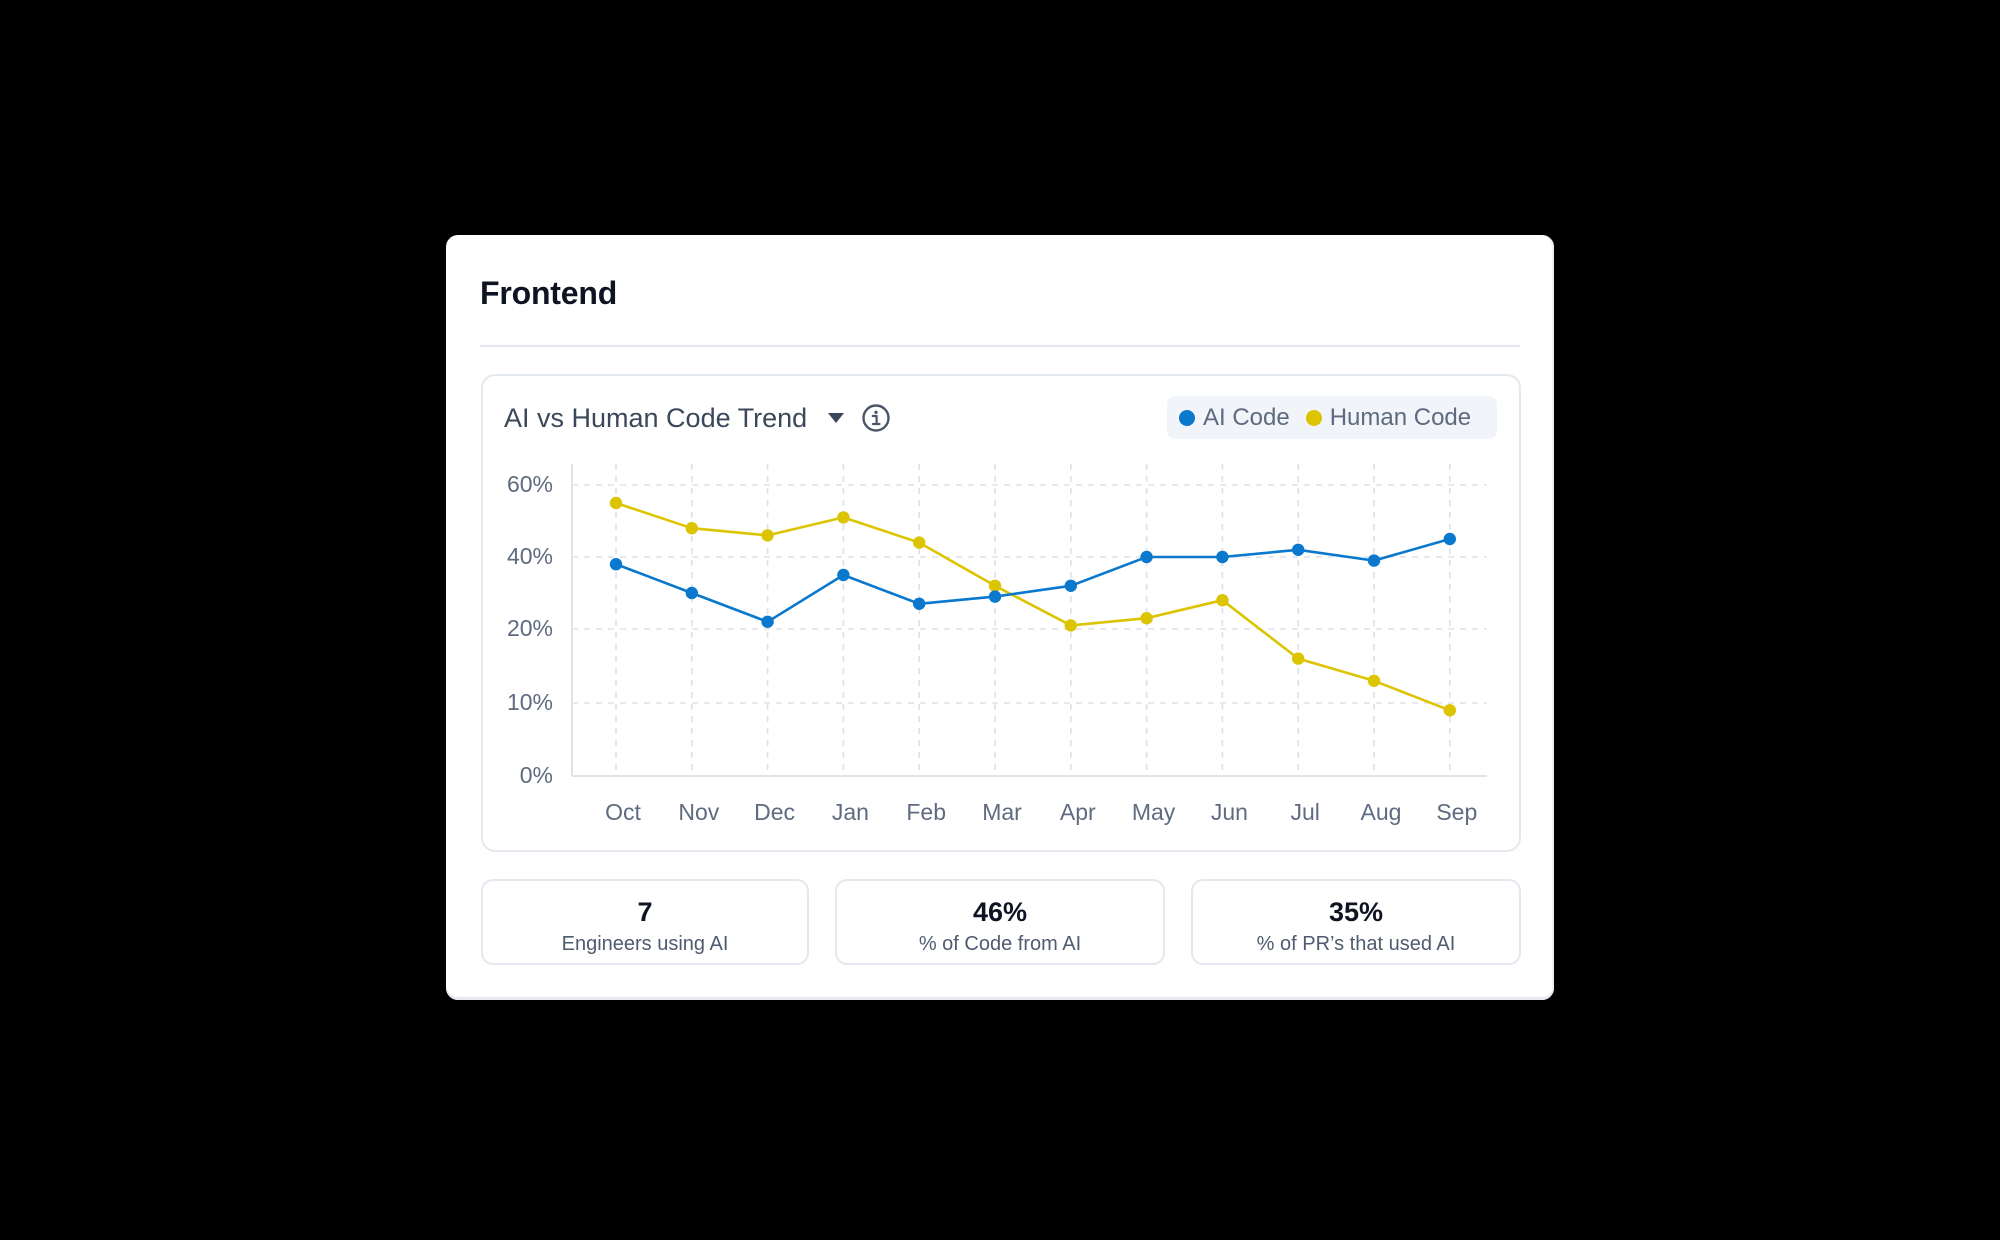 The height and width of the screenshot is (1240, 2000). Describe the element at coordinates (1229, 812) in the screenshot. I see `x-tick-label: Jun` at that location.